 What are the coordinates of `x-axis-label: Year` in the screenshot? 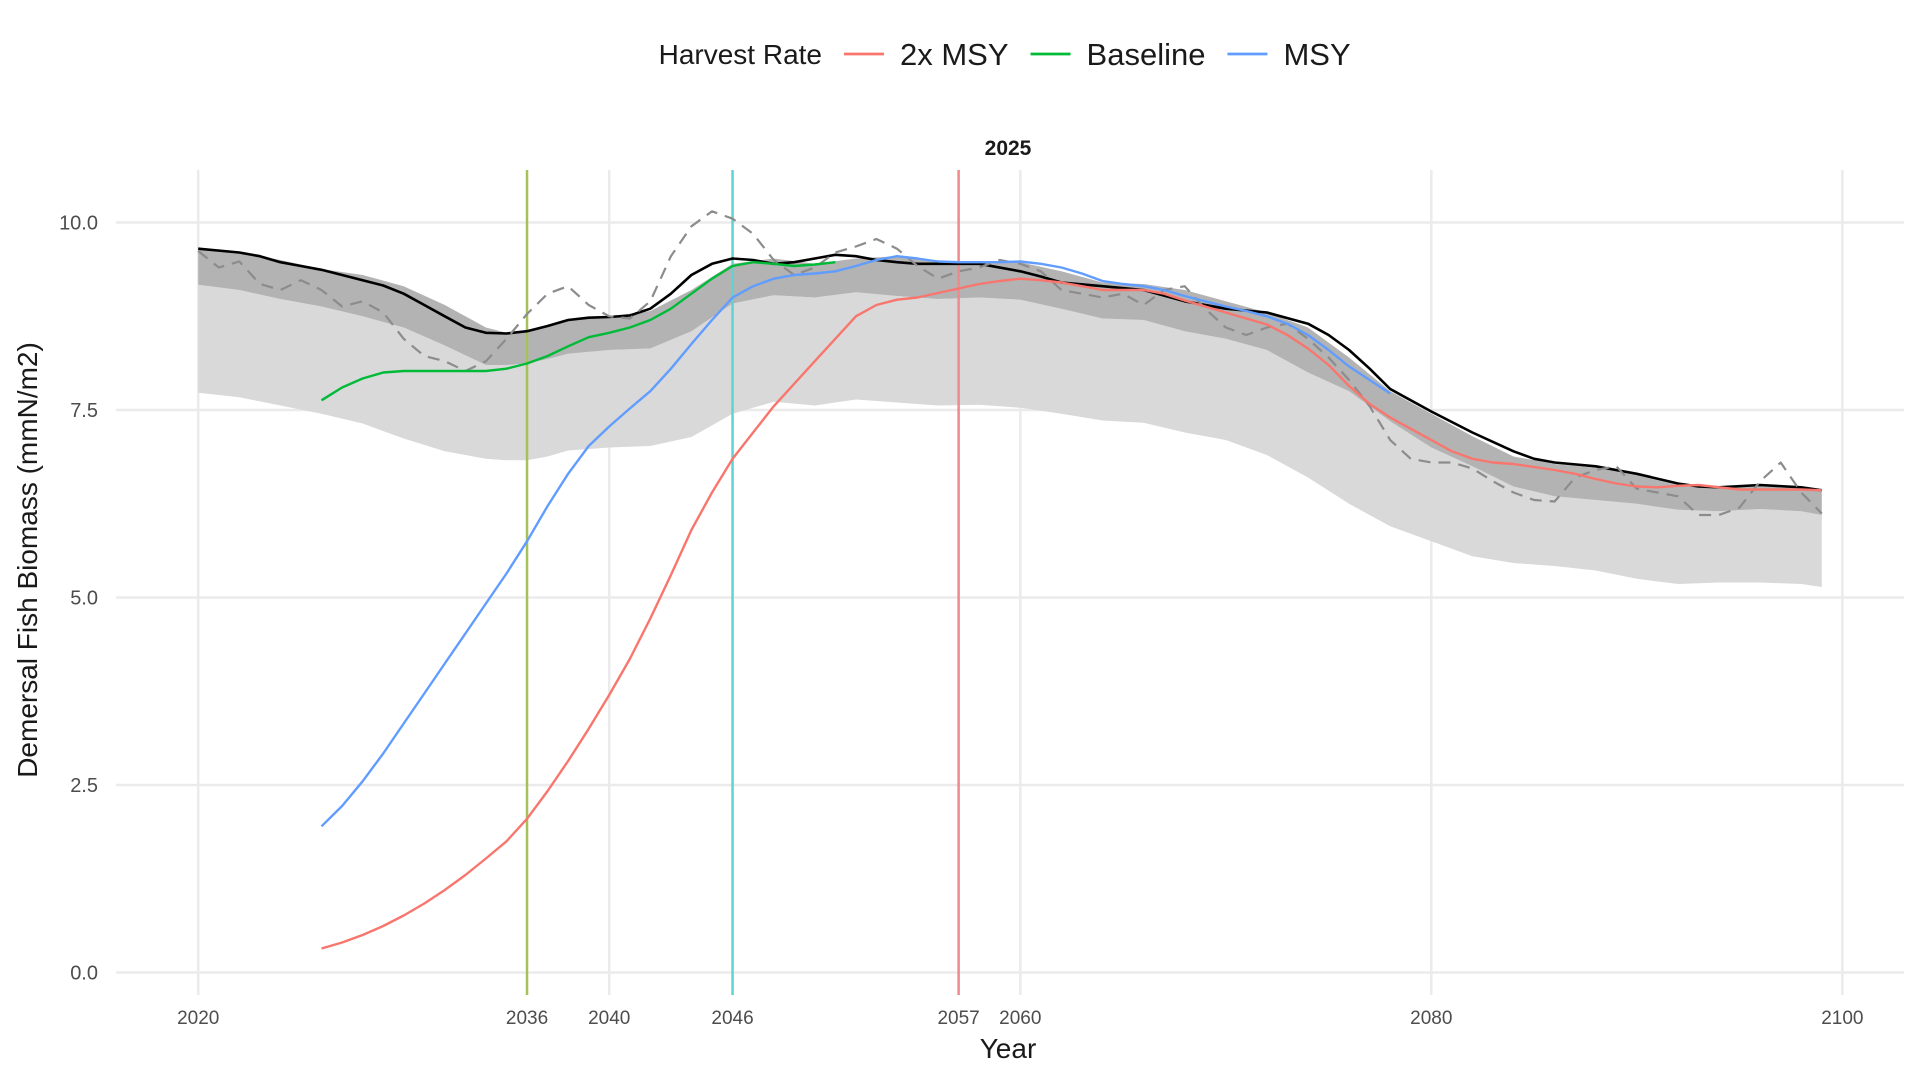 It's located at (1008, 1048).